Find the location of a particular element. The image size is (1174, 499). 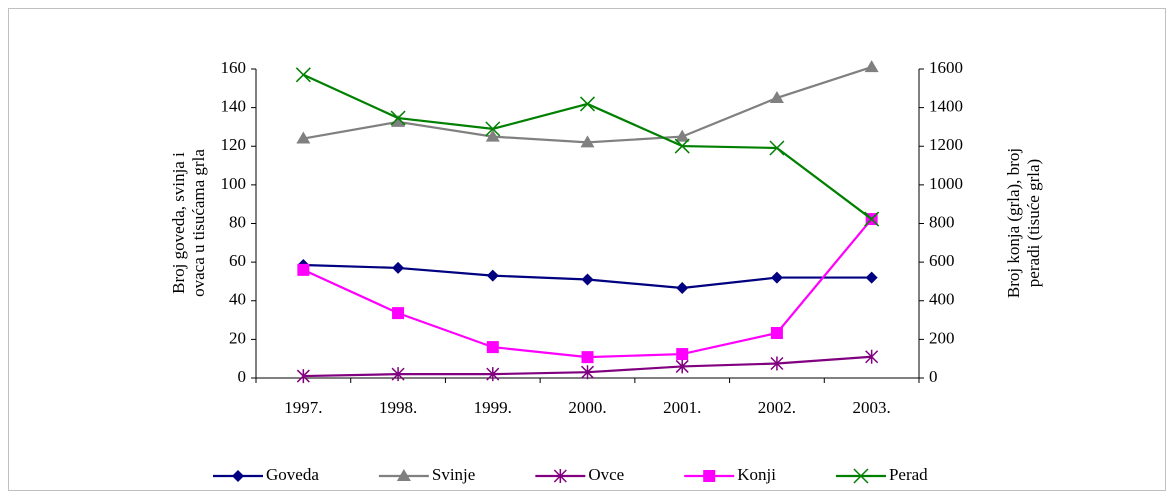

y-tick-label: 140 is located at coordinates (234, 106).